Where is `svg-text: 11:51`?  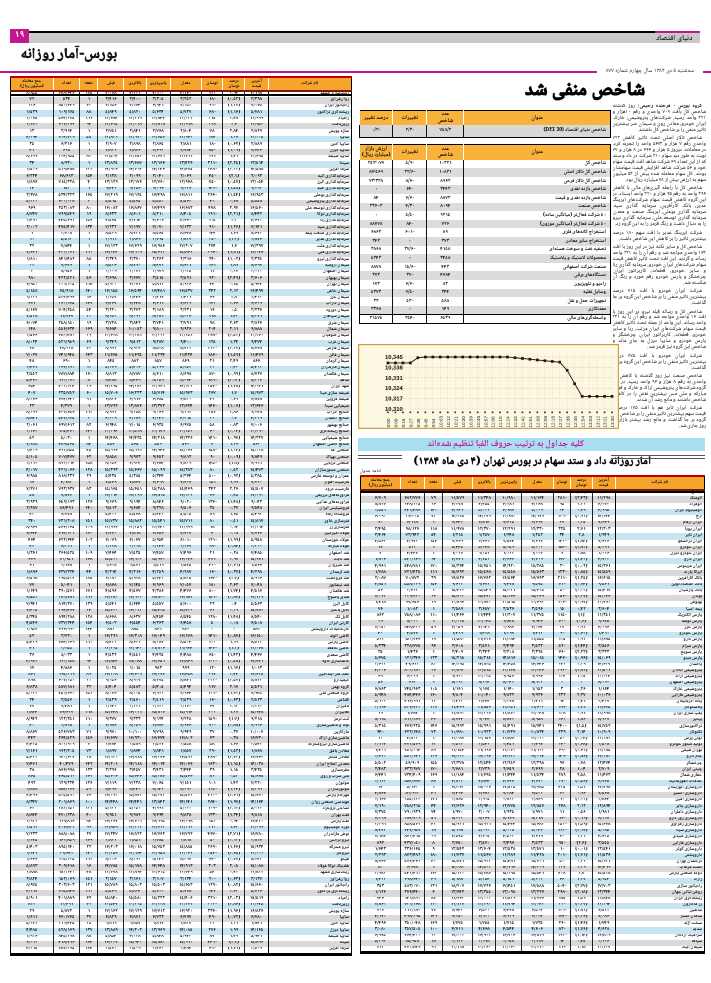 svg-text: 11:51 is located at coordinates (530, 422).